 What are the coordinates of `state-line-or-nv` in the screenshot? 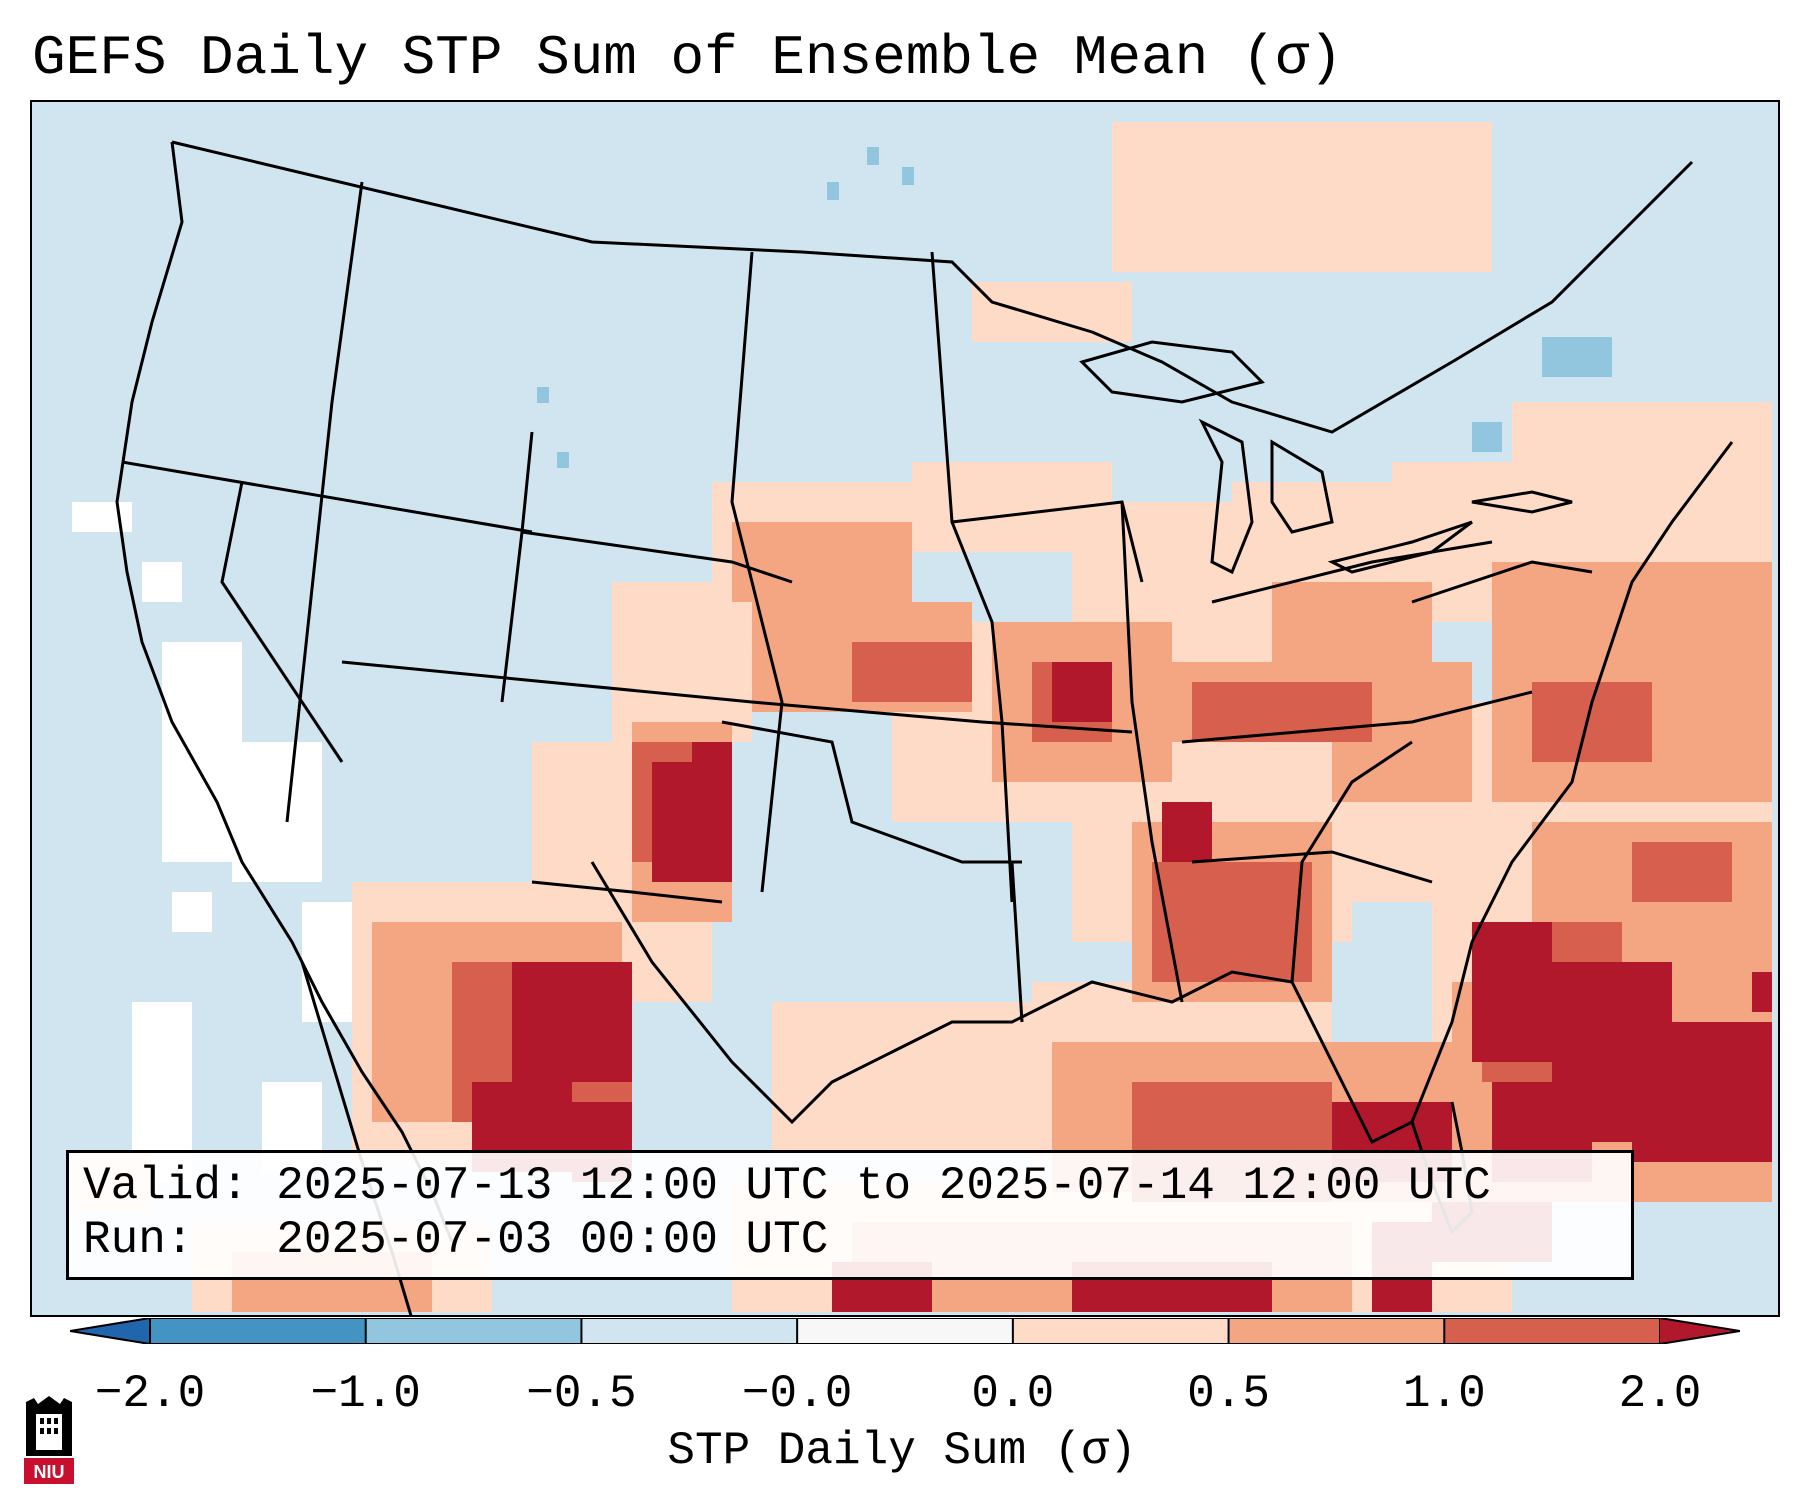 It's located at (327, 497).